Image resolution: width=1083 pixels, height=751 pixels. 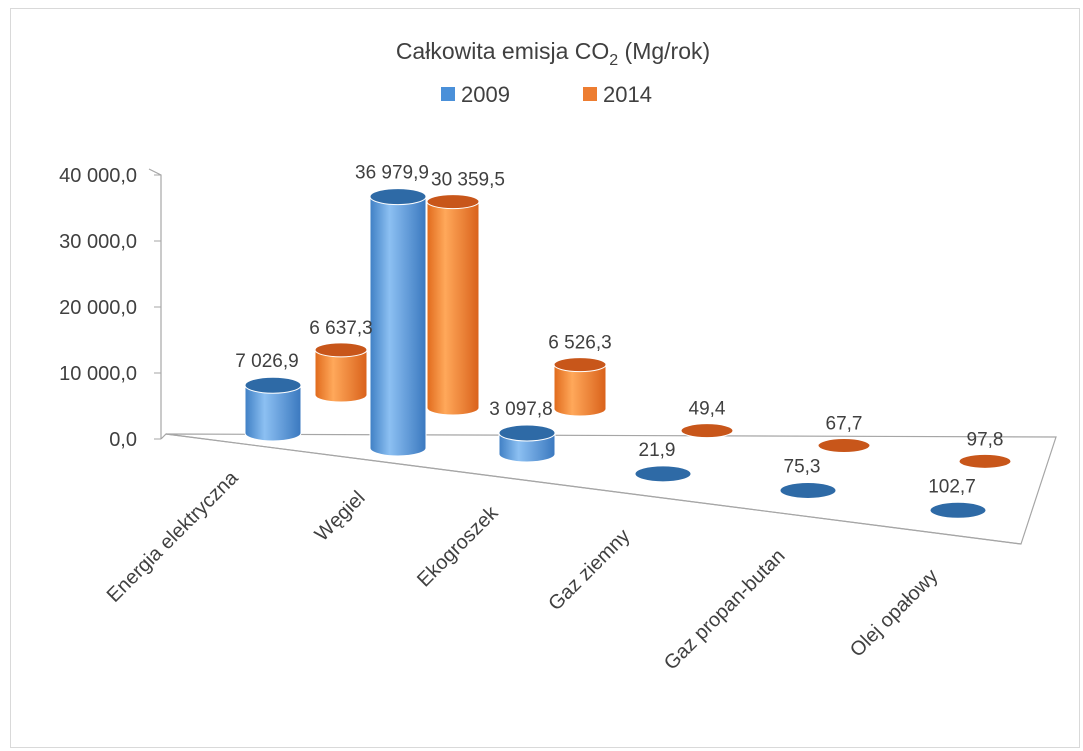 I want to click on bar-2014-5-top, so click(x=985, y=461).